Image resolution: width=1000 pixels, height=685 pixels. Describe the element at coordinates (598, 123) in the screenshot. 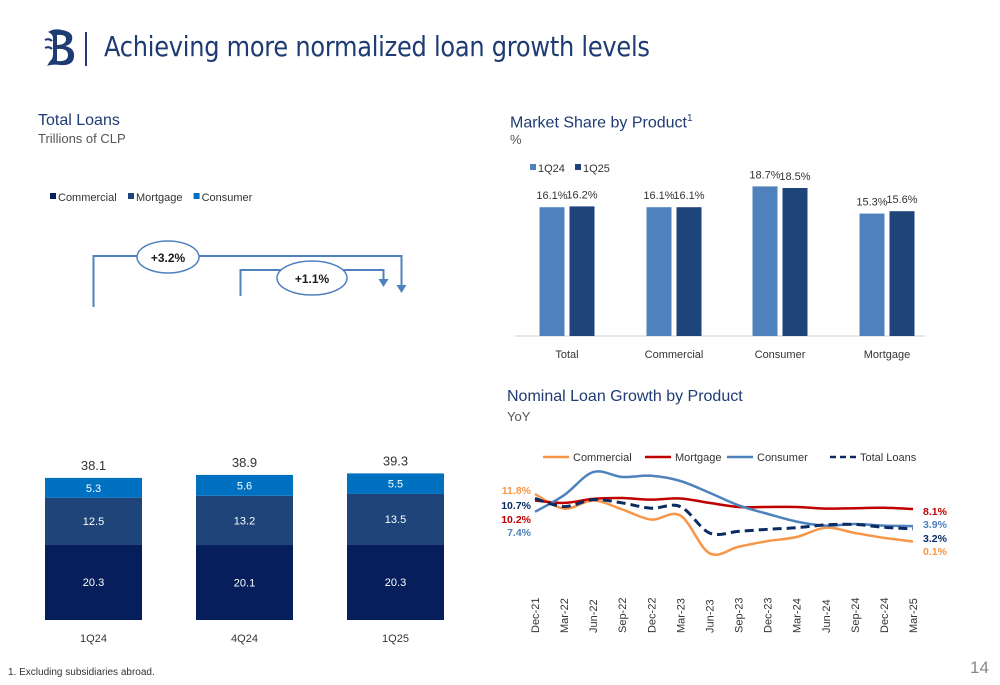

I see `market-share-title-text: Market Share by Product` at that location.